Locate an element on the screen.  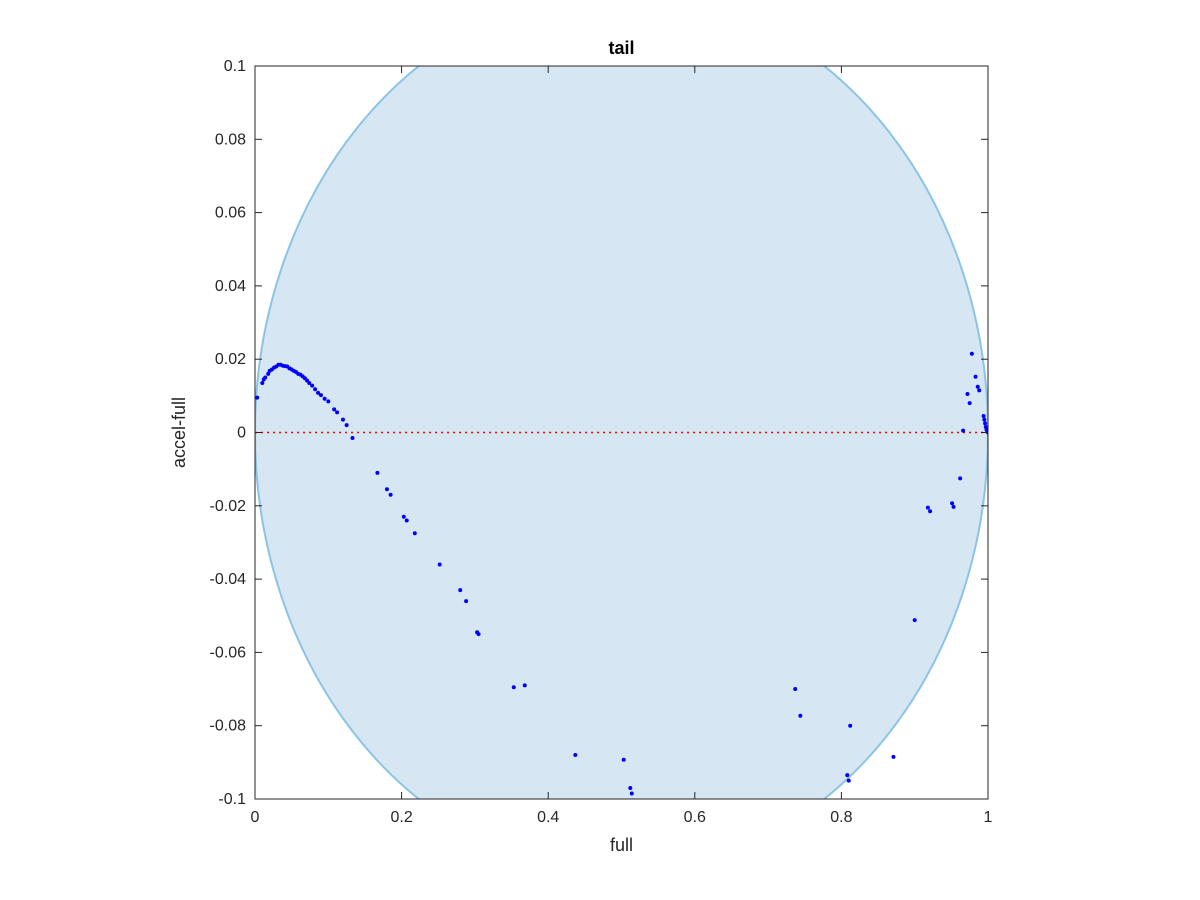
x-tick-label: 0 is located at coordinates (255, 817).